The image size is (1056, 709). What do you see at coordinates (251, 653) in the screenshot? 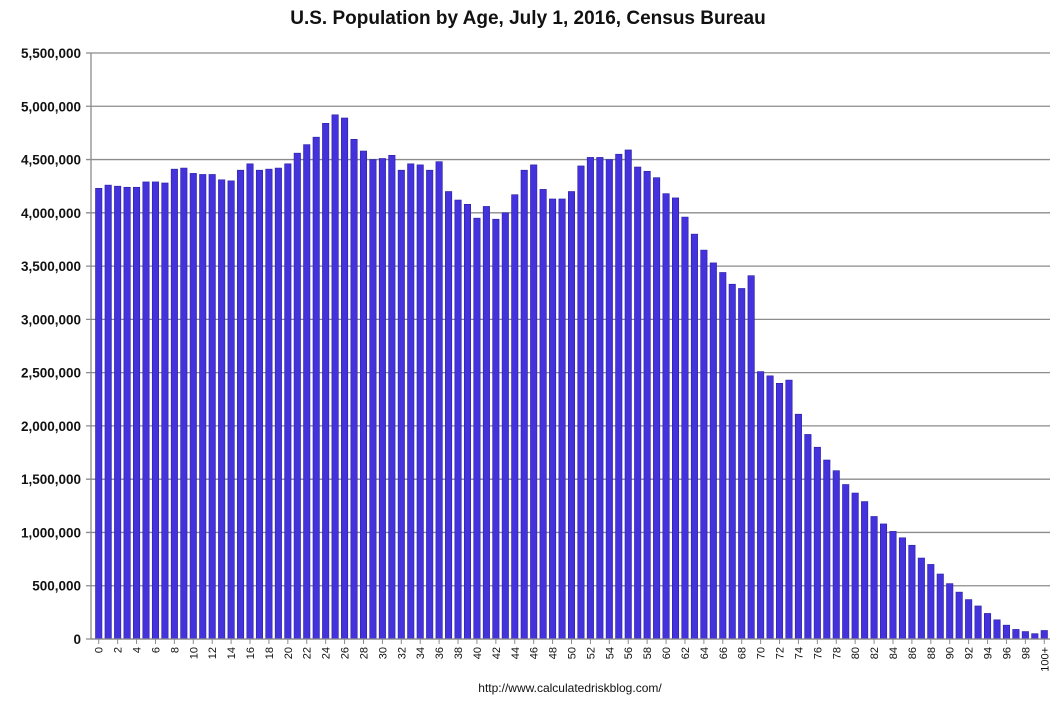
I see `x-tick-label: 16` at bounding box center [251, 653].